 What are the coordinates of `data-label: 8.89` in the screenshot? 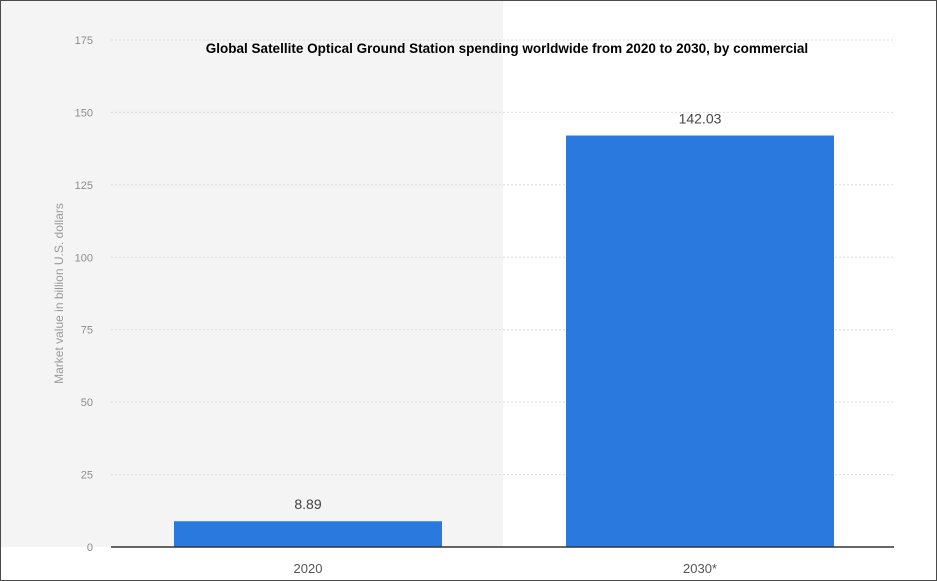 It's located at (307, 504).